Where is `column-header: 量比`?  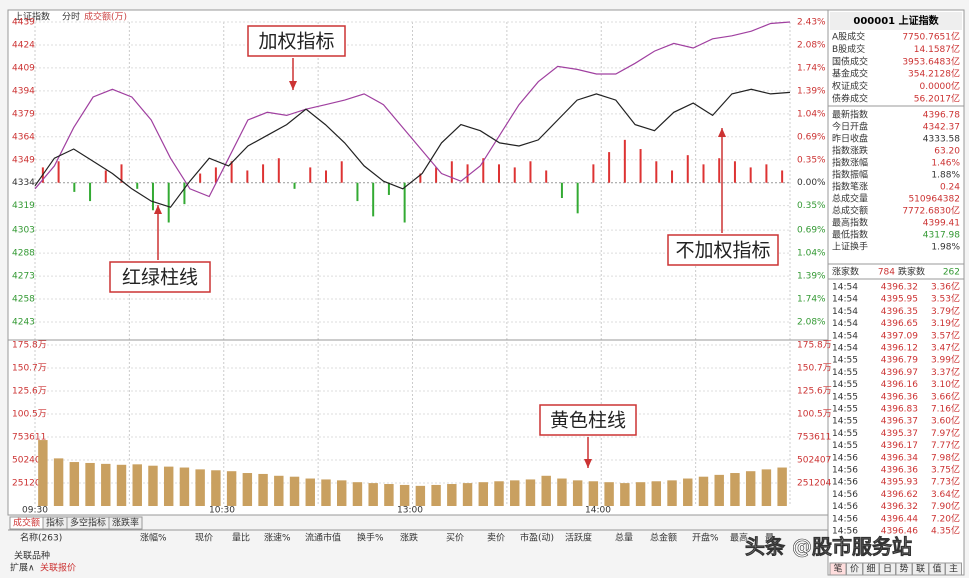
column-header: 量比 is located at coordinates (241, 538).